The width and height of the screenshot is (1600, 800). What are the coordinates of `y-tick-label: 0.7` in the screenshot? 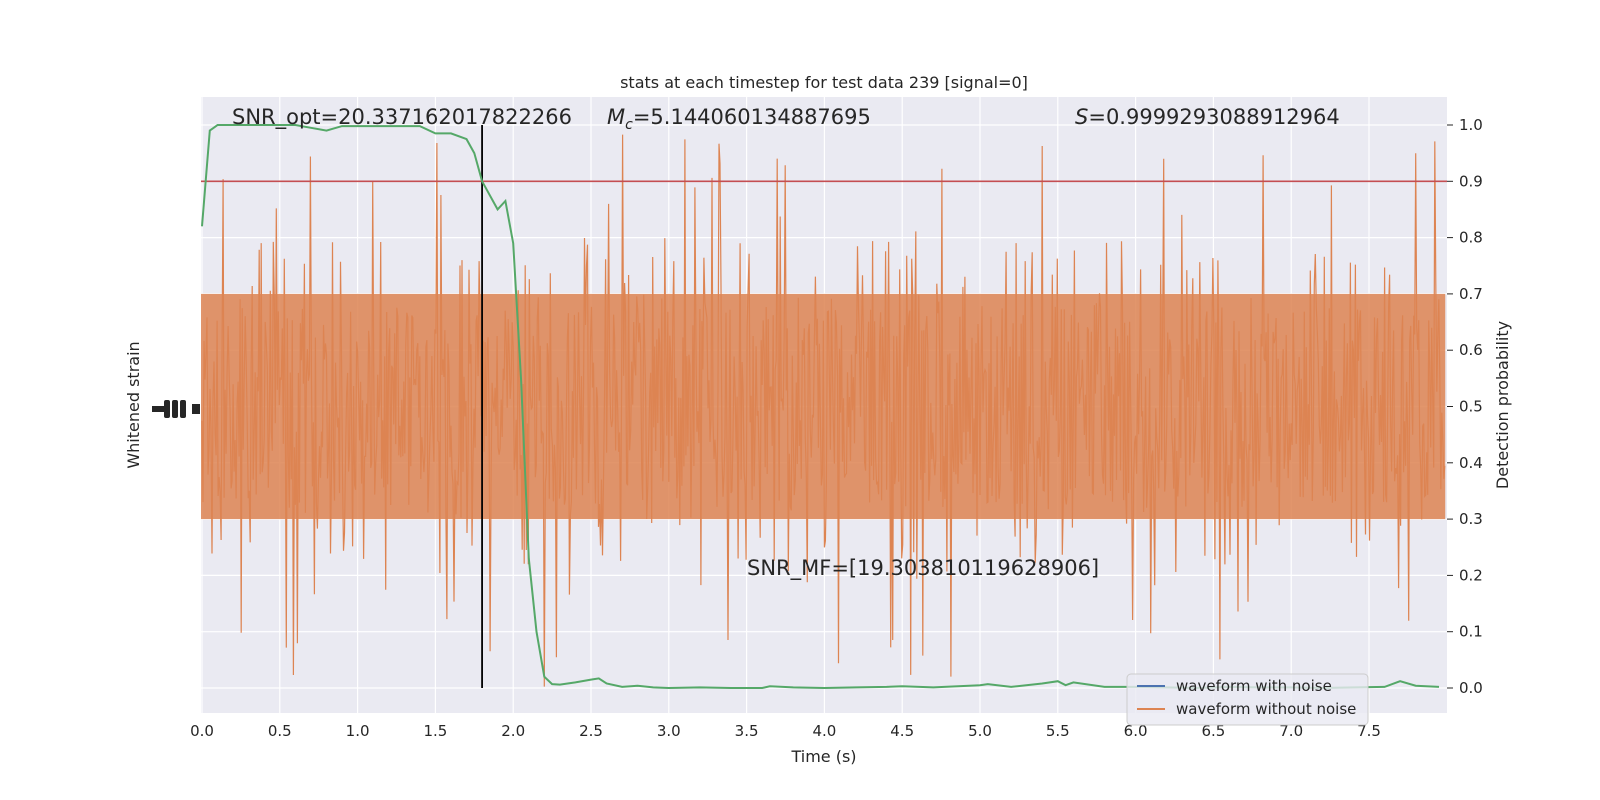 It's located at (1471, 294).